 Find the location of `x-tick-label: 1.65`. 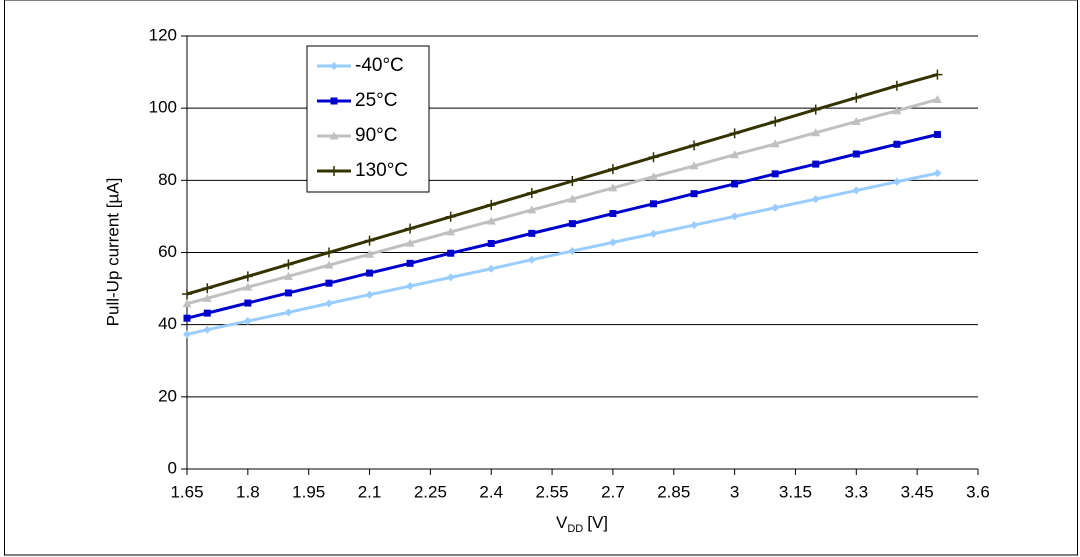

x-tick-label: 1.65 is located at coordinates (186, 491).